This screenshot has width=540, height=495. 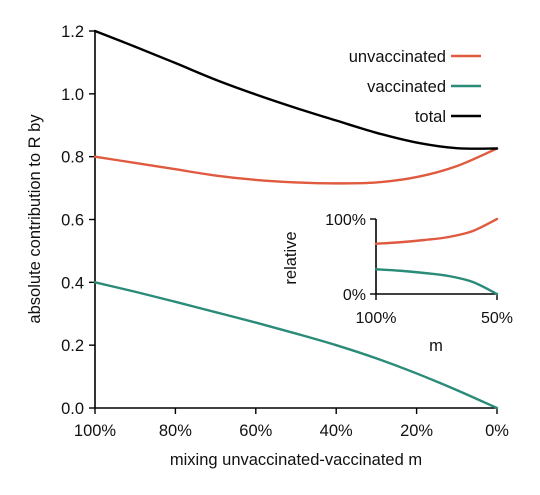 I want to click on legend-label-vaccinated: vaccinated, so click(x=406, y=87).